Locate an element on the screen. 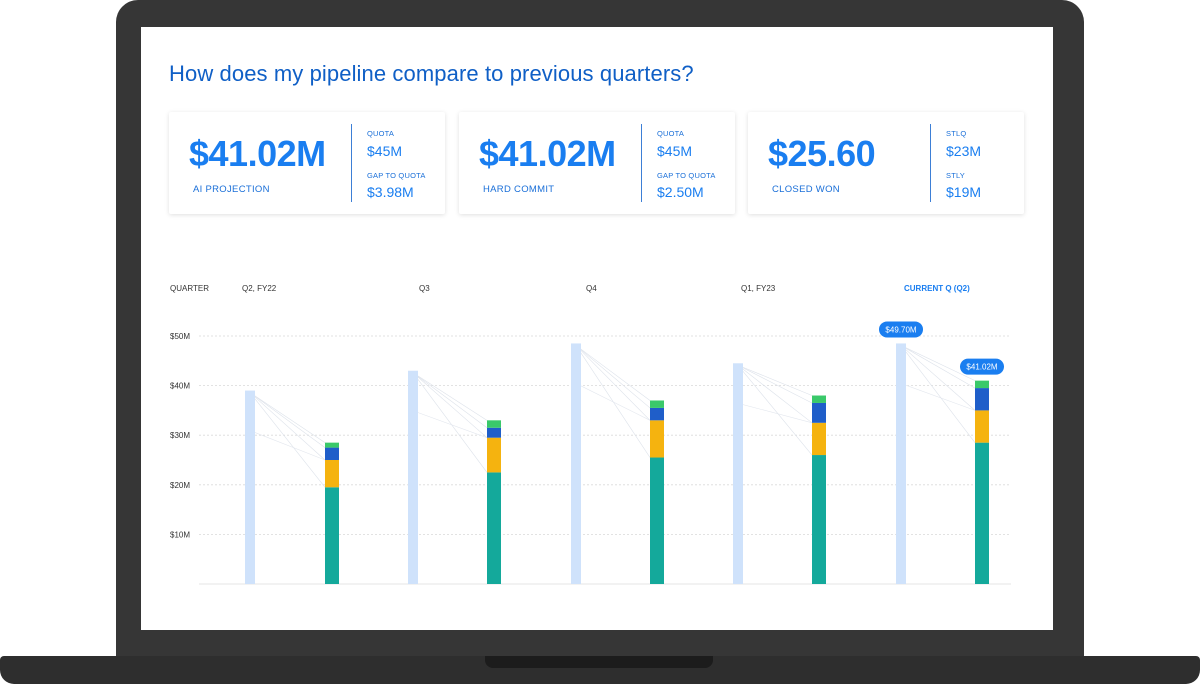  laptop-base-notch is located at coordinates (599, 662).